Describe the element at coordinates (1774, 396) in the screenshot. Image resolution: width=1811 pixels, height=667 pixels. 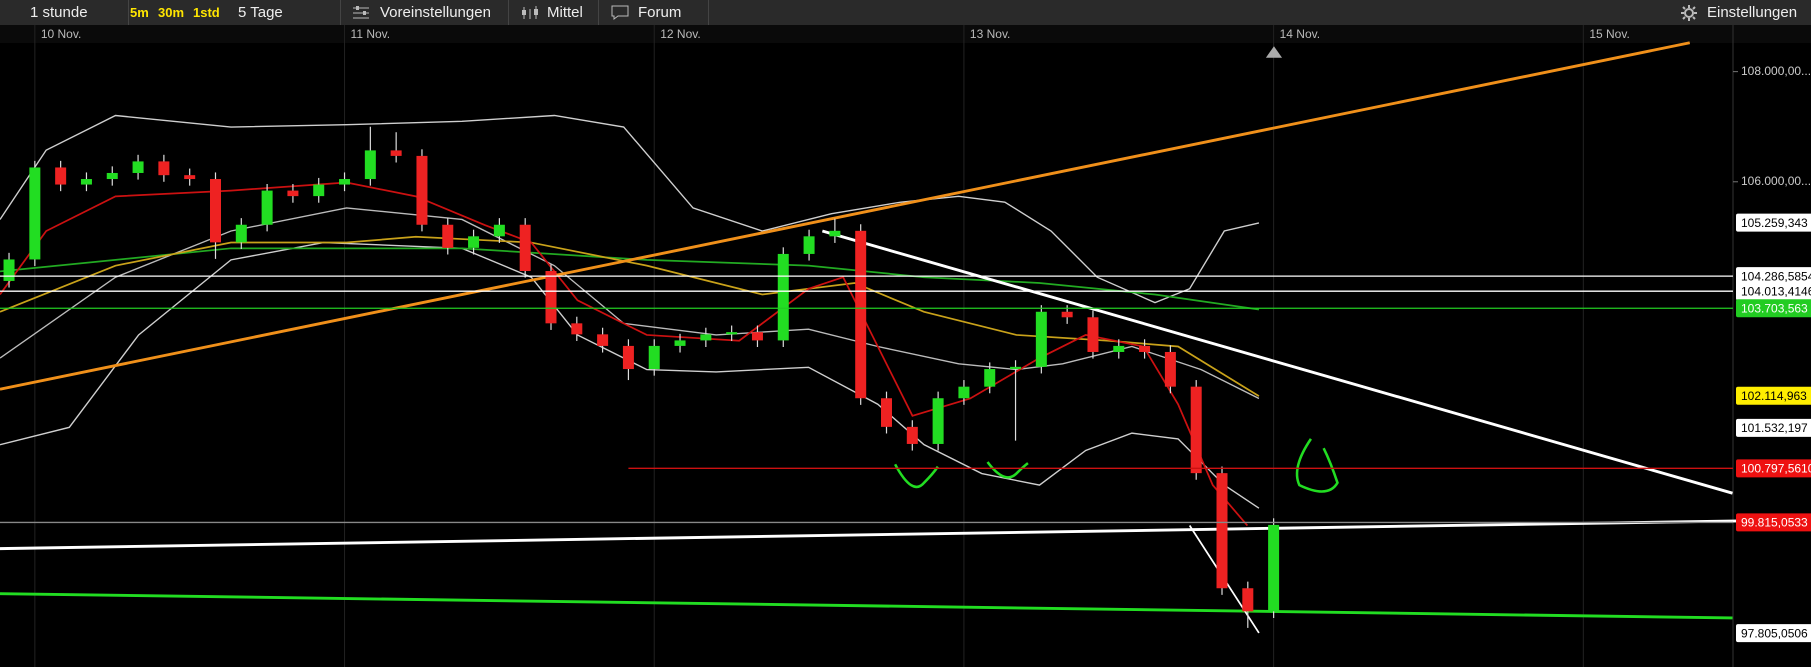
I see `price-label: 102.114,963` at that location.